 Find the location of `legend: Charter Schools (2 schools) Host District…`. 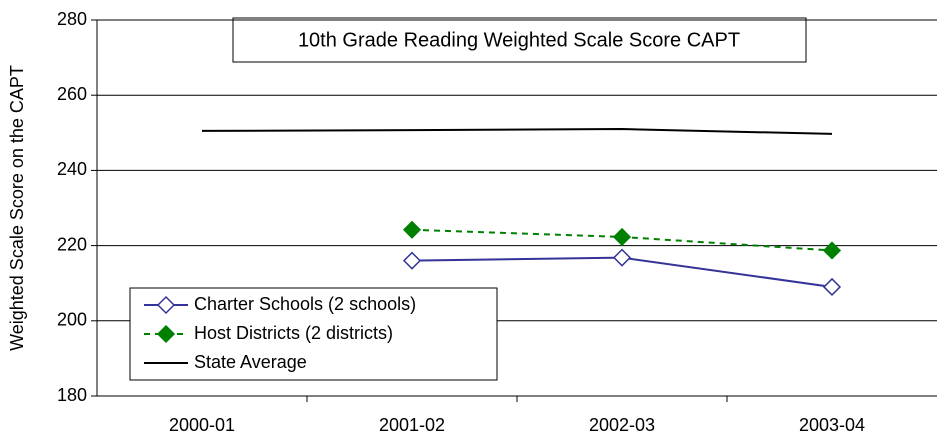

legend: Charter Schools (2 schools) Host District… is located at coordinates (313, 334).